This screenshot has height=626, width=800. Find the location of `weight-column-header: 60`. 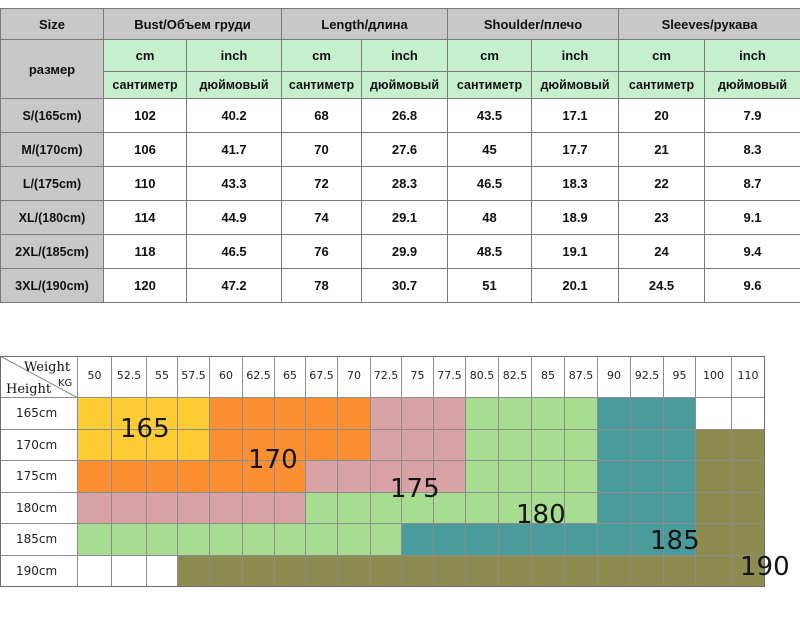

weight-column-header: 60 is located at coordinates (226, 377).